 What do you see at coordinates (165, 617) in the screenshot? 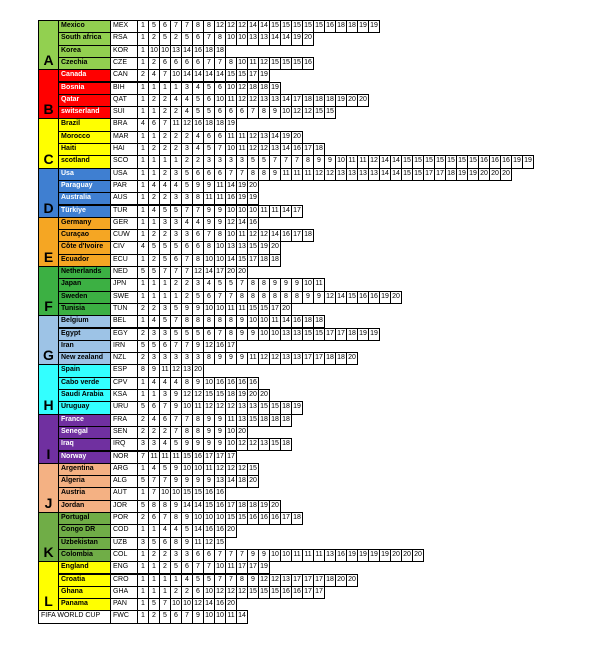
I see `value-cell: 5` at bounding box center [165, 617].